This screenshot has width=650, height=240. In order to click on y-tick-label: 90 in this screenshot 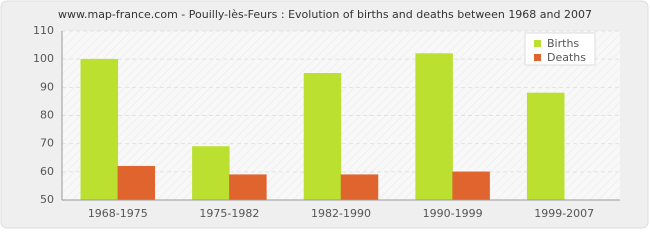, I will do `click(47, 86)`.